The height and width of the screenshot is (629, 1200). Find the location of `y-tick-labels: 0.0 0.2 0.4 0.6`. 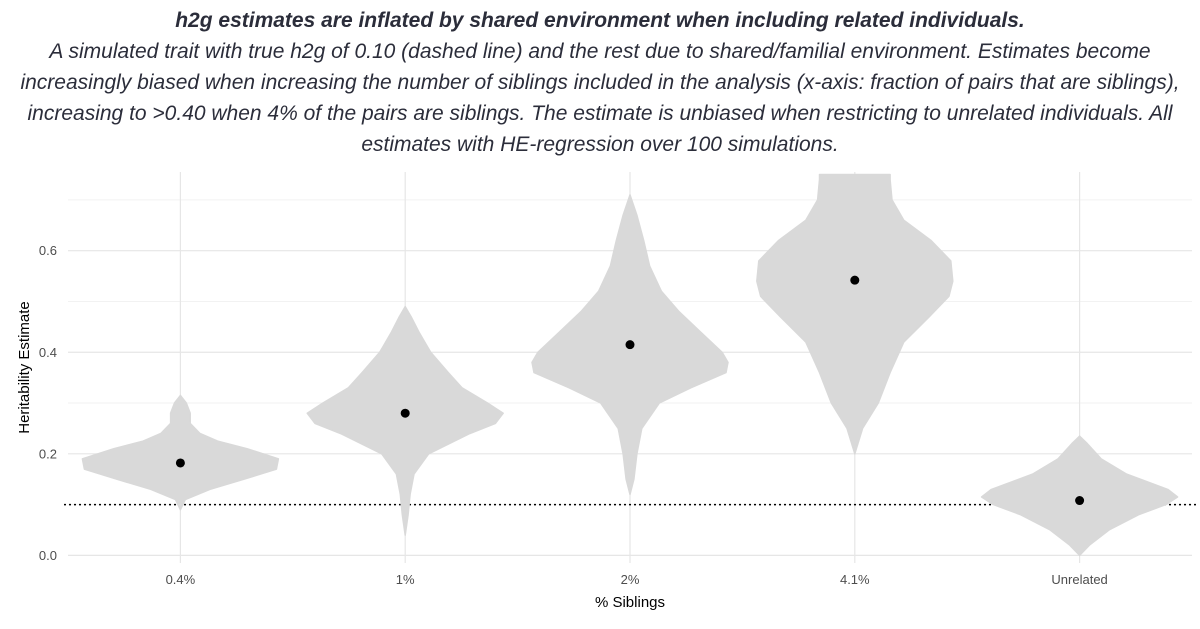

y-tick-labels: 0.0 0.2 0.4 0.6 is located at coordinates (48, 403).